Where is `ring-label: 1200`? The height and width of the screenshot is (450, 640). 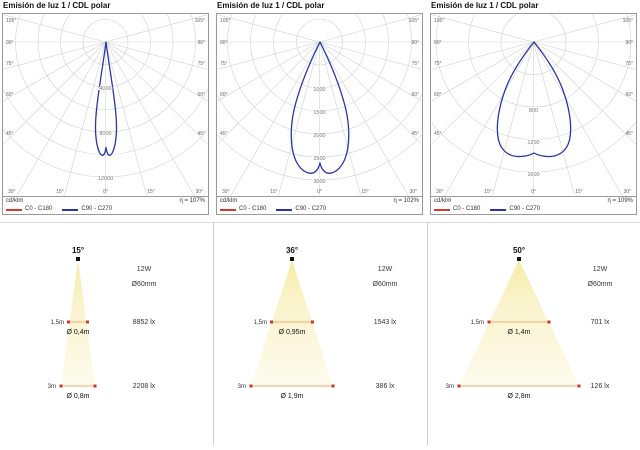 ring-label: 1200 is located at coordinates (533, 143).